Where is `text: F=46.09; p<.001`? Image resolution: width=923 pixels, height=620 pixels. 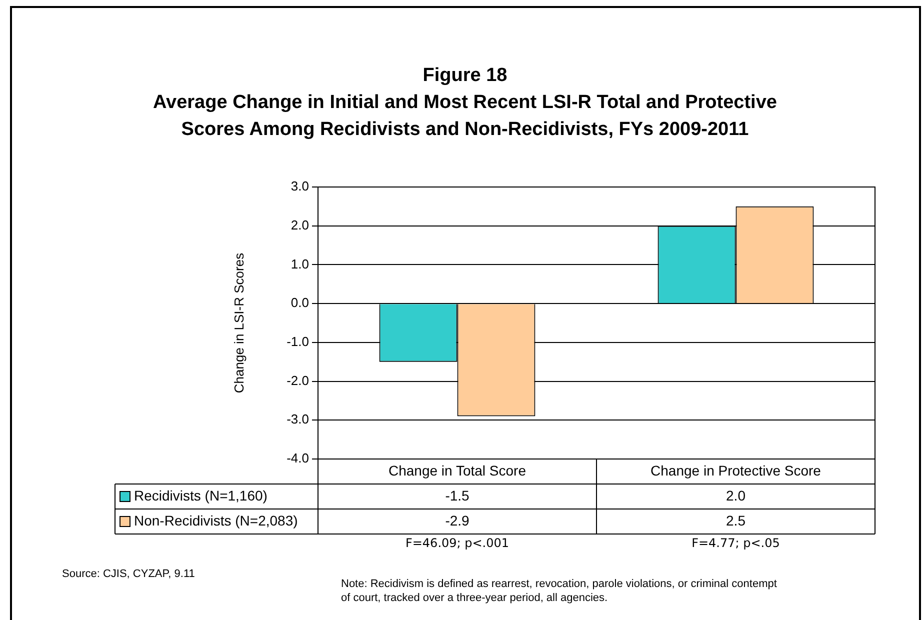
text: F=46.09; p<.001 is located at coordinates (457, 543).